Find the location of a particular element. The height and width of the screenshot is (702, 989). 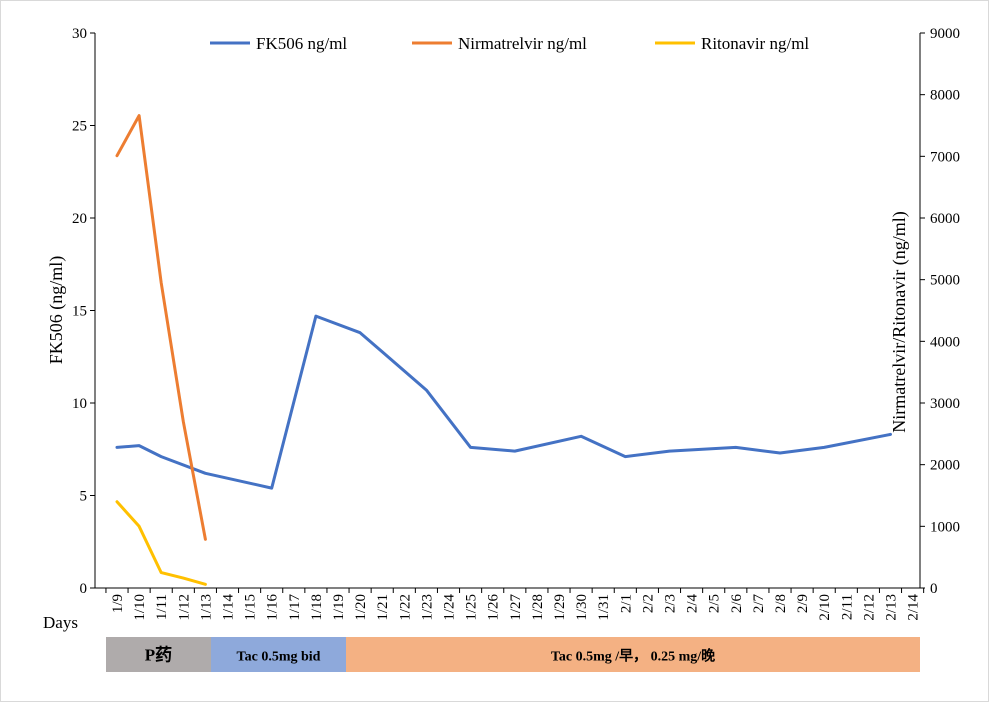

x-tick-label: 2/12 is located at coordinates (869, 607).